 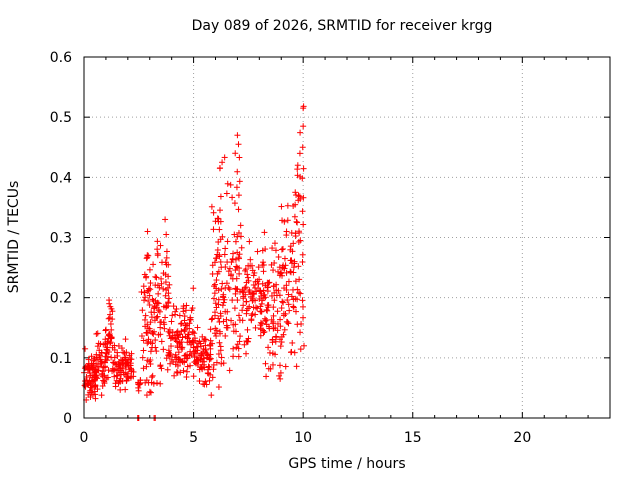 I want to click on x-axis-label: GPS time / hours, so click(x=347, y=464).